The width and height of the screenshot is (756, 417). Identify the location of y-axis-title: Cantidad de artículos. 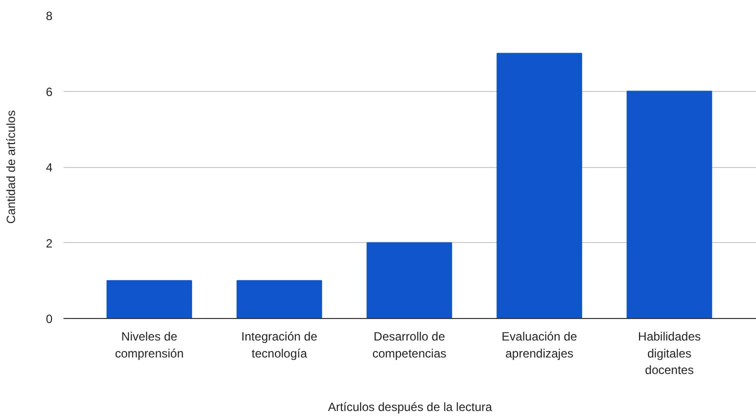
(11, 167).